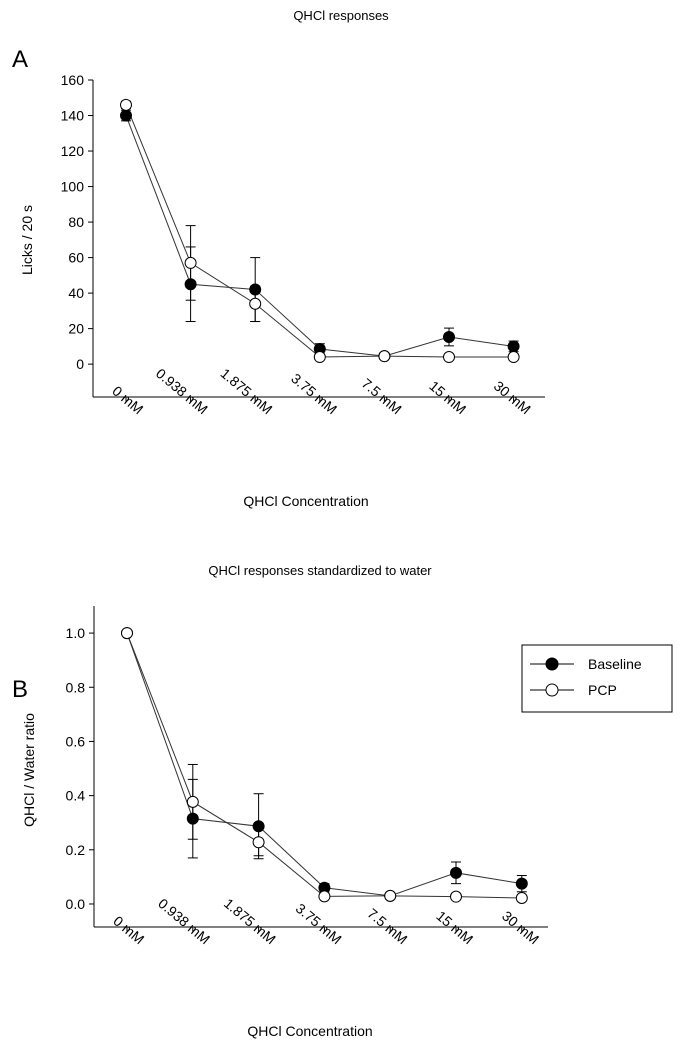 This screenshot has width=682, height=1048. I want to click on panel-b-ylabel: QHCl / Water ratio, so click(29, 770).